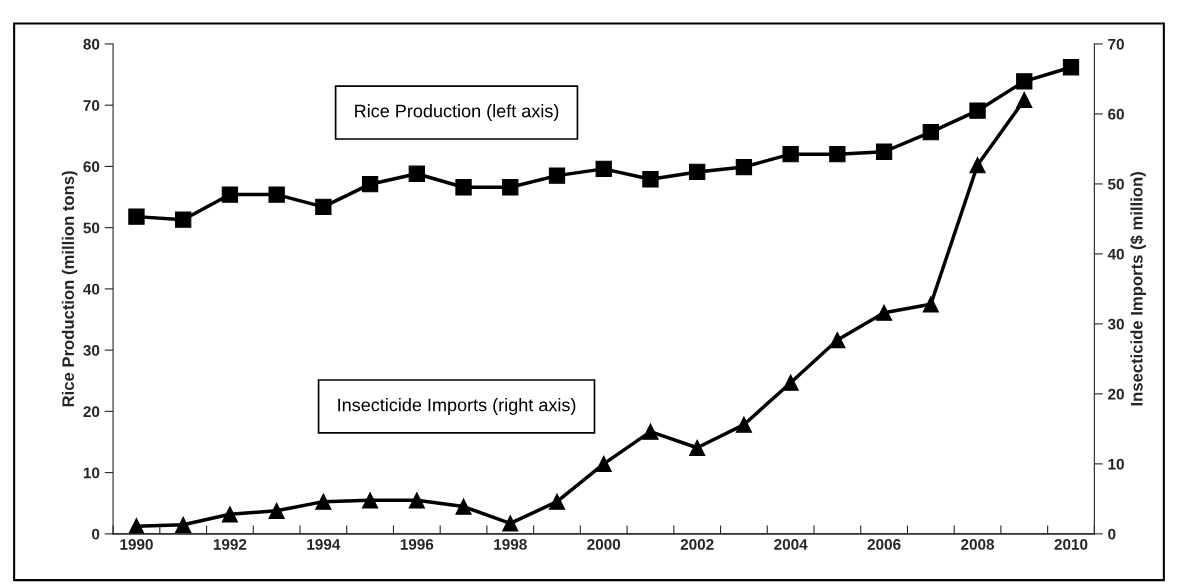  I want to click on x-tick-label: 2008, so click(978, 544).